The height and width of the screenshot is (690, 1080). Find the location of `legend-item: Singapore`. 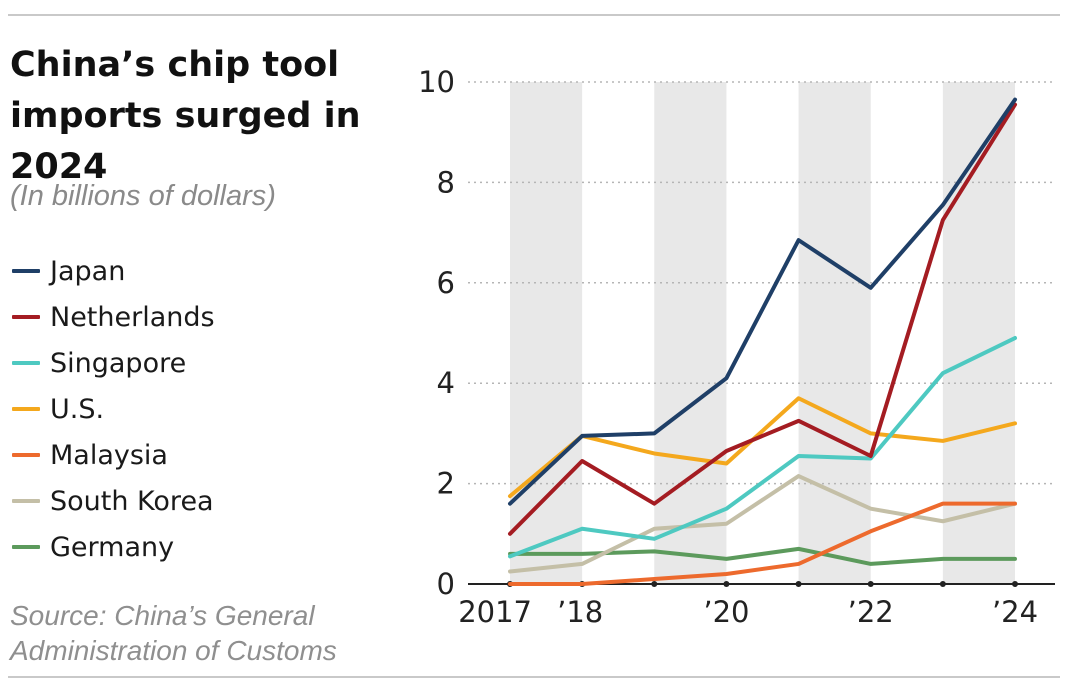

legend-item: Singapore is located at coordinates (113, 363).